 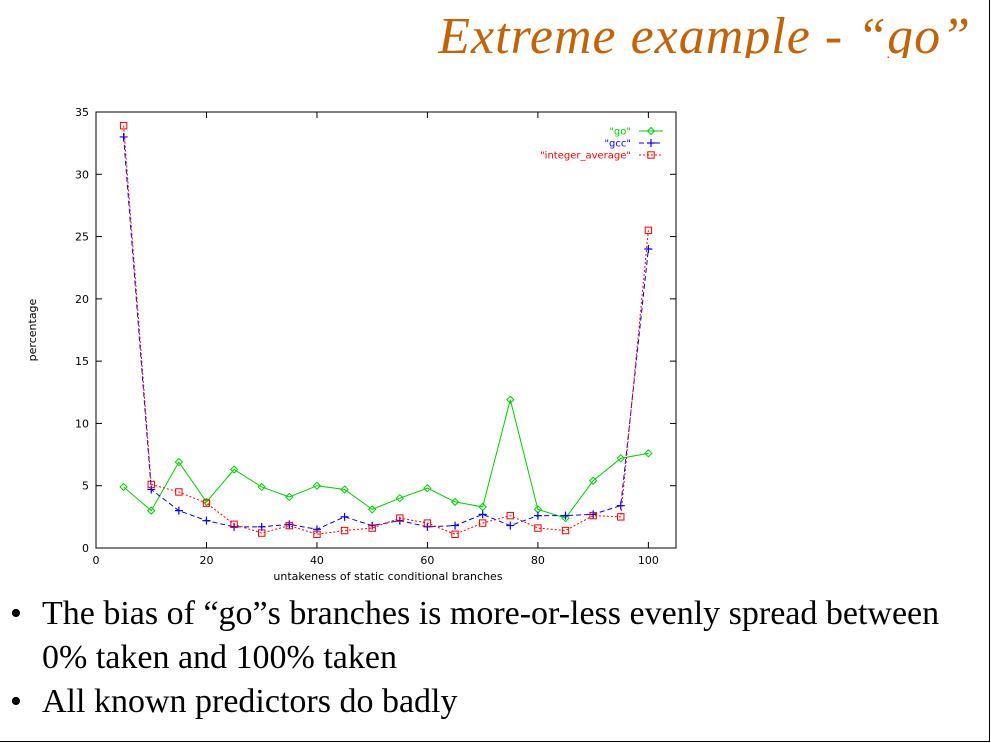 What do you see at coordinates (648, 560) in the screenshot?
I see `x-tick-label: 100` at bounding box center [648, 560].